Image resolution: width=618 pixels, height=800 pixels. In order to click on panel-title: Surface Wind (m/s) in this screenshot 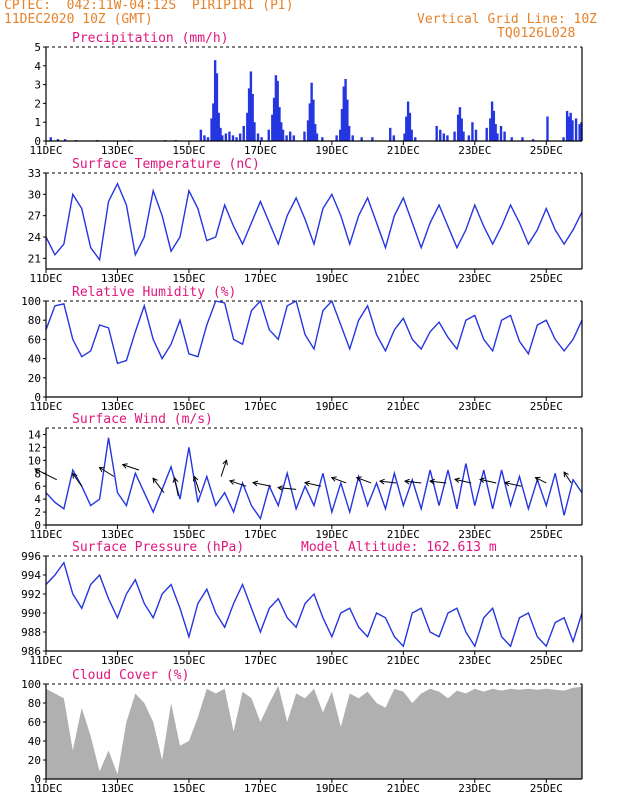, I will do `click(142, 419)`.